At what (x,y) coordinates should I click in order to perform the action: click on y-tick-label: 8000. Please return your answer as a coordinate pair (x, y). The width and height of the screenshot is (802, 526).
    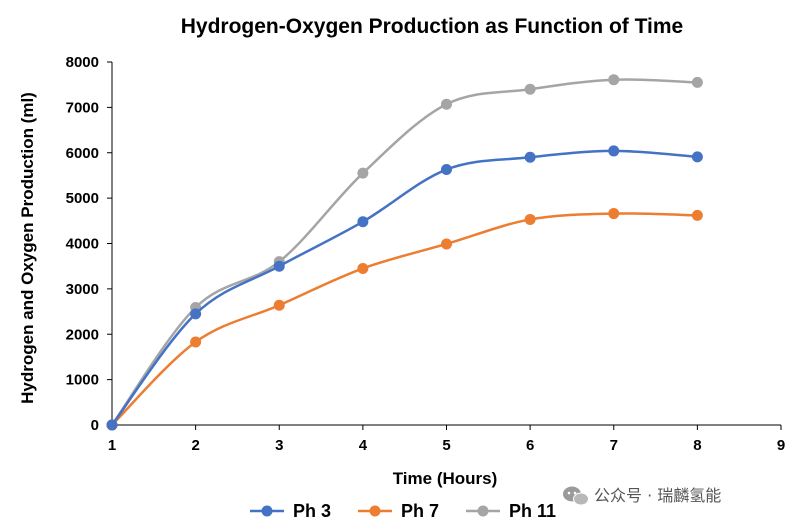
    Looking at the image, I should click on (82, 62).